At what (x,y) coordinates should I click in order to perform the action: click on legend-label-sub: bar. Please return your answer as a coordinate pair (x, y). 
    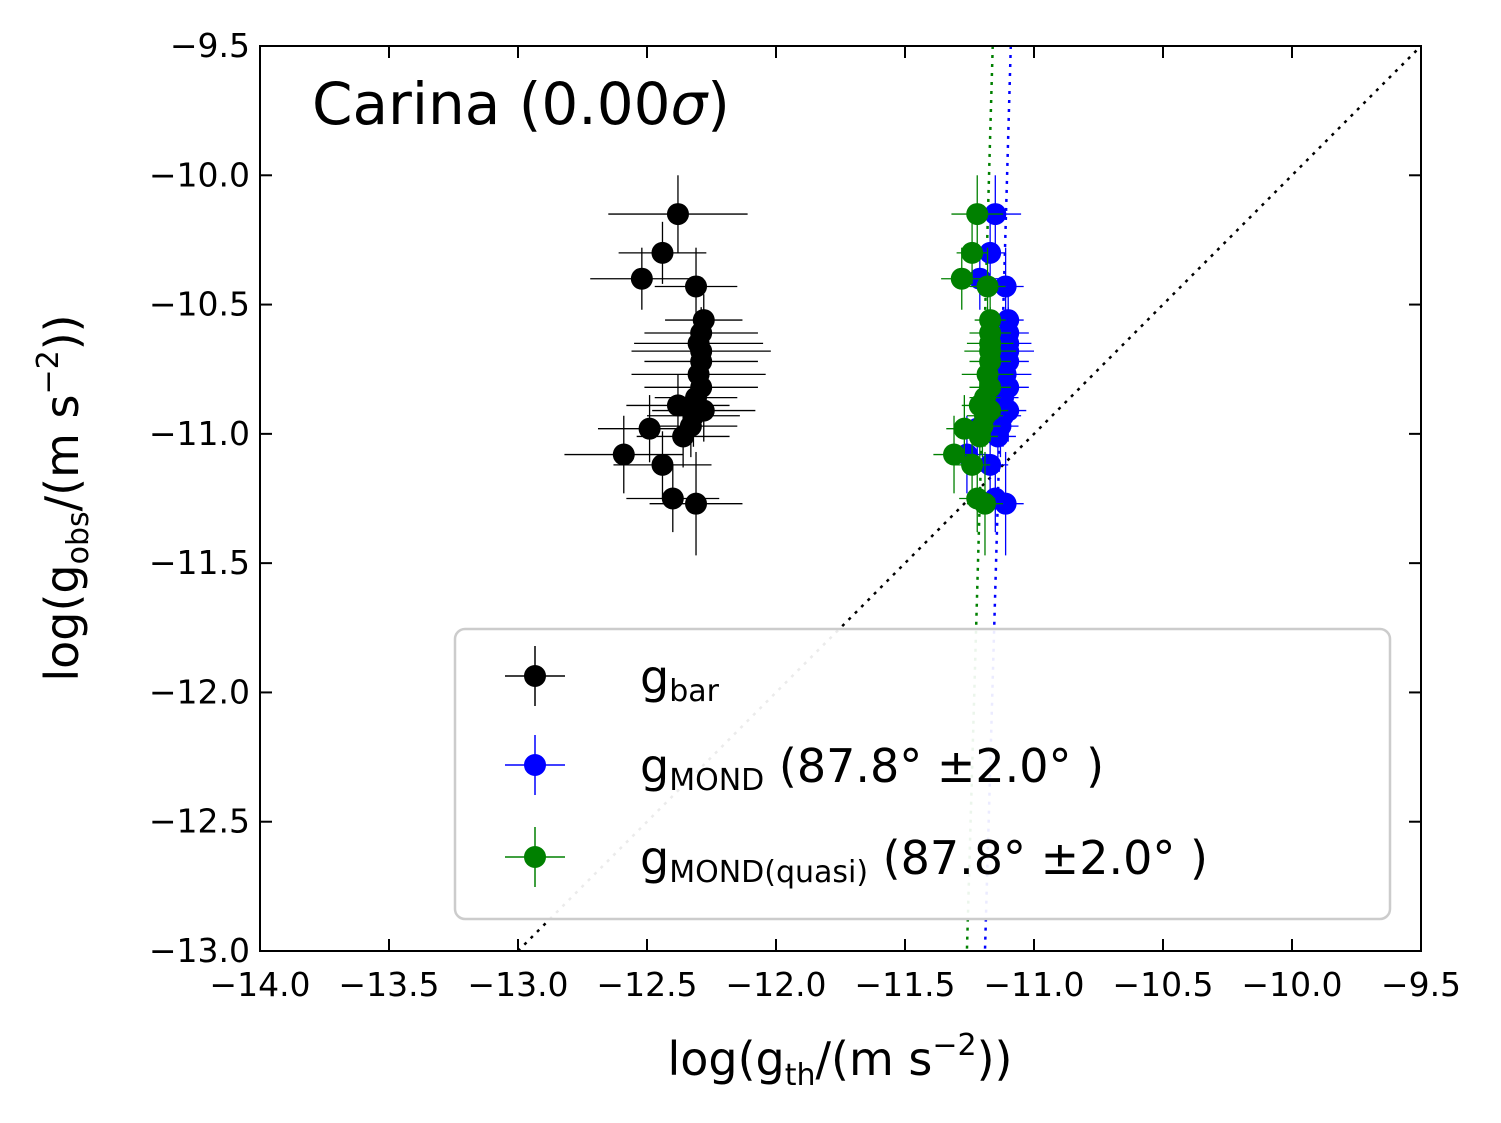
    Looking at the image, I should click on (694, 691).